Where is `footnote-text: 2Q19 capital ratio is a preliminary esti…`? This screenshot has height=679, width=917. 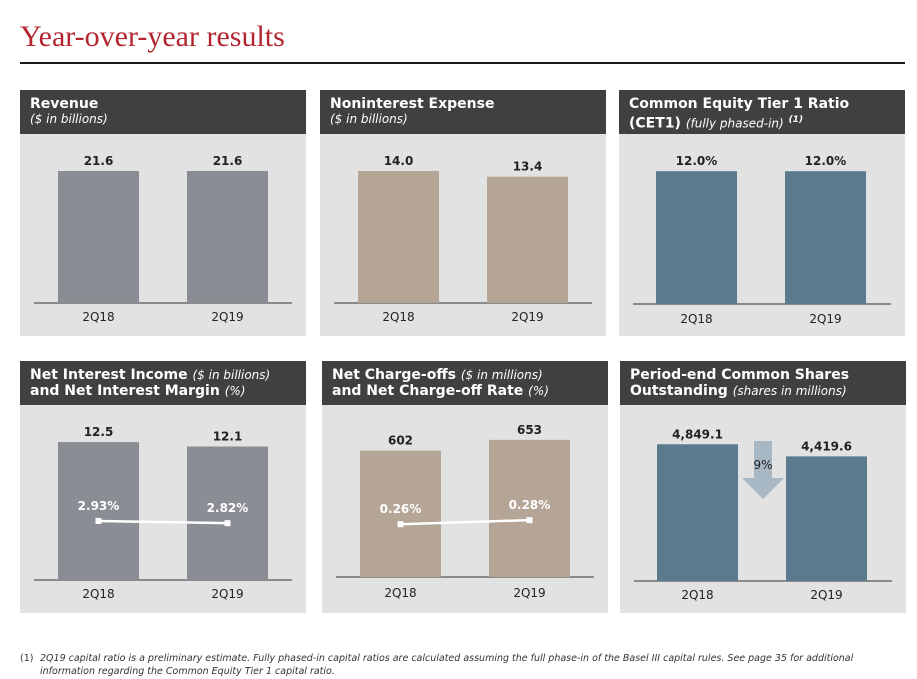
footnote-text: 2Q19 capital ratio is a preliminary esti… is located at coordinates (447, 665).